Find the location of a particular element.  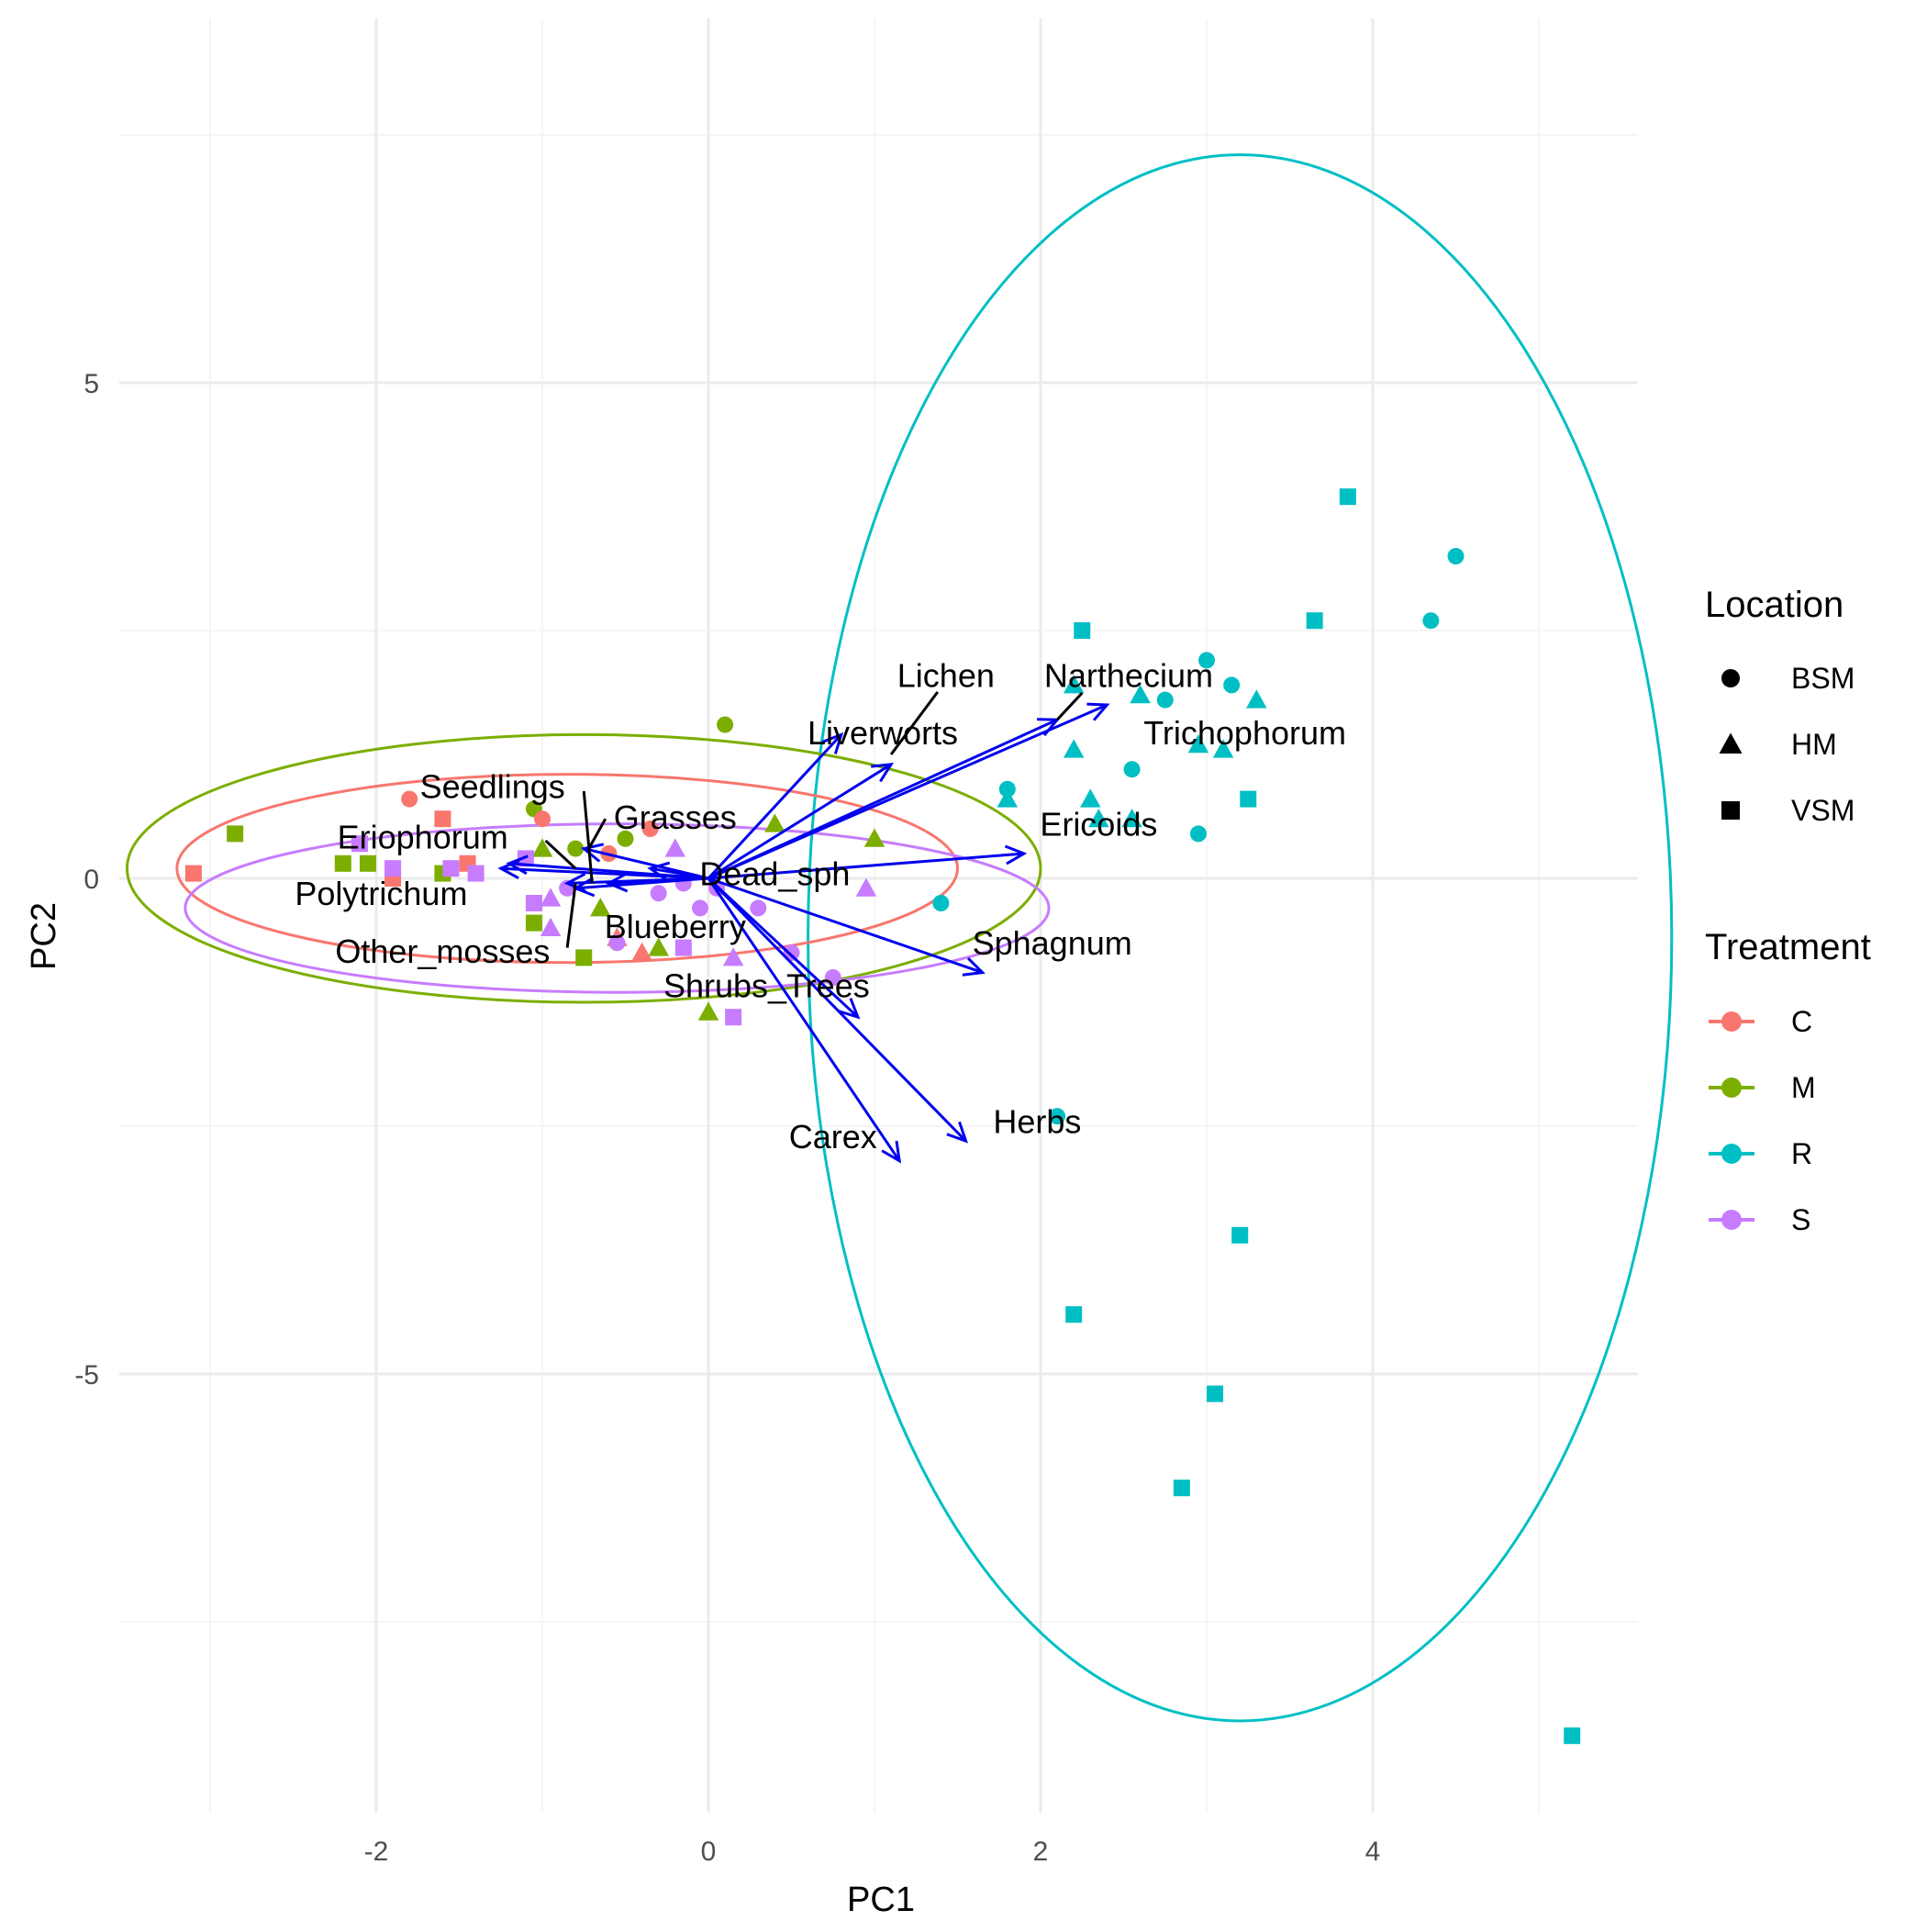

arrowhead-Lichen is located at coordinates (883, 772).